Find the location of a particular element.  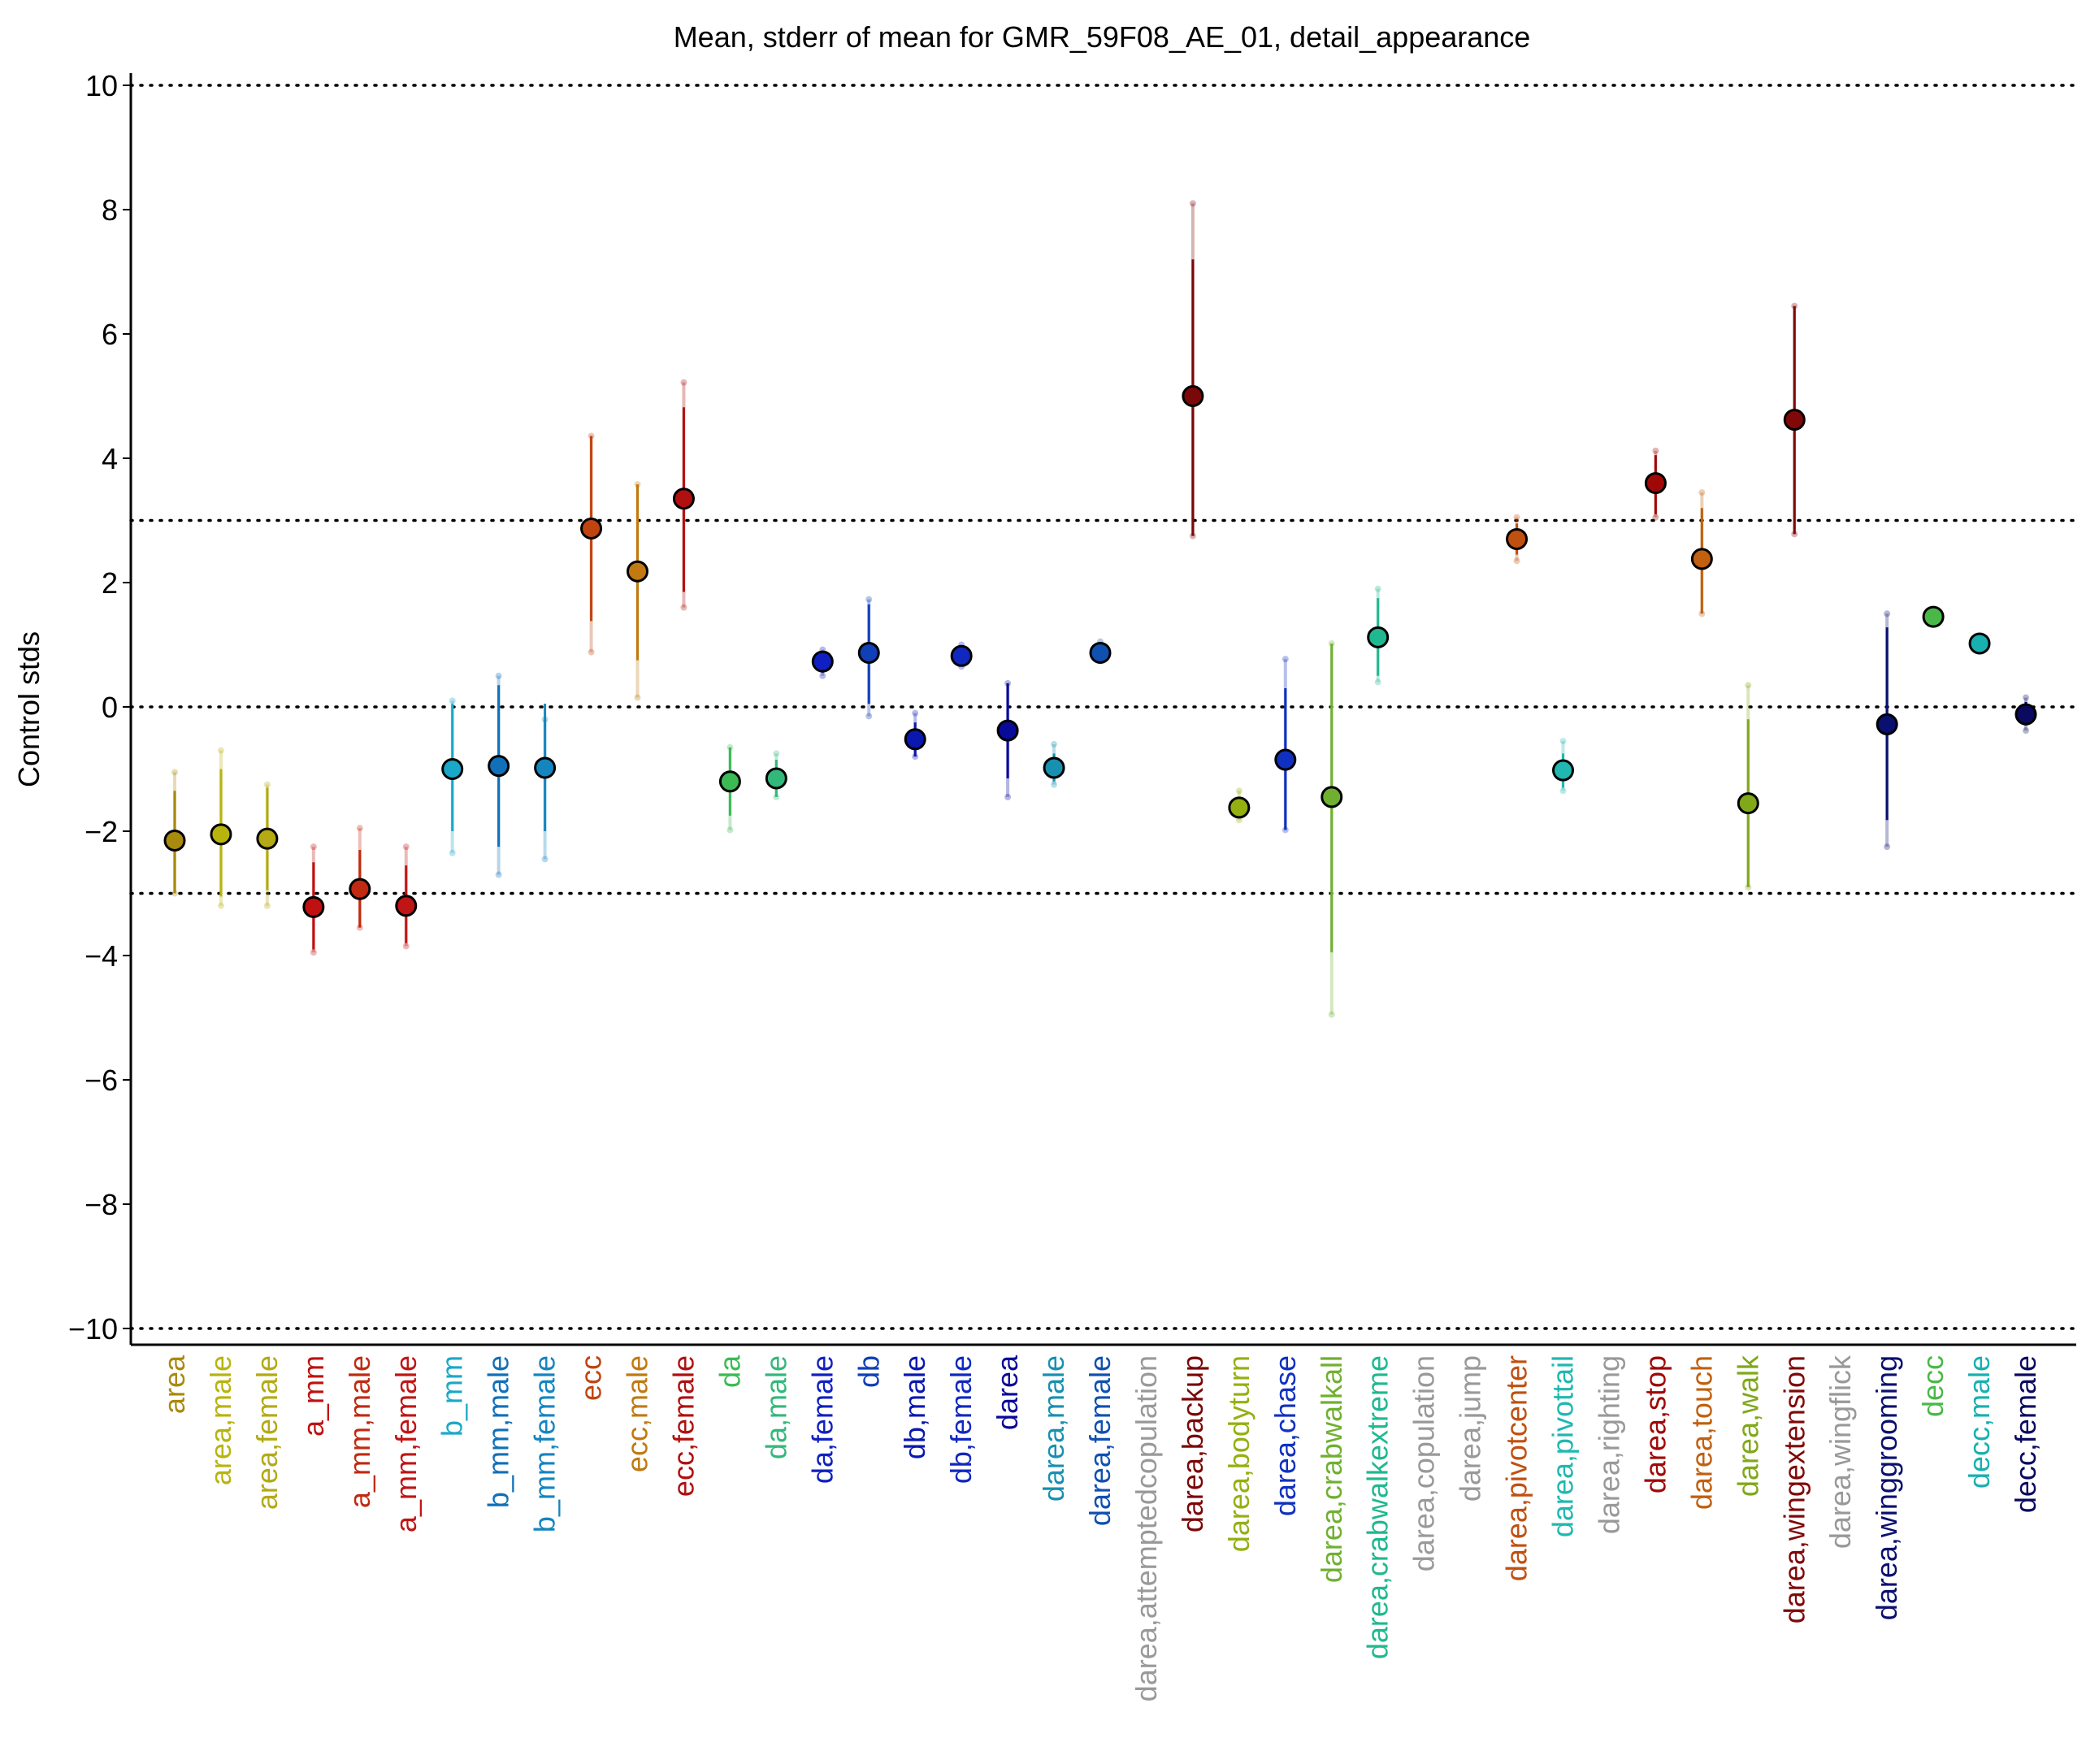

x-tick-label: darea,wingextension is located at coordinates (1794, 1489).